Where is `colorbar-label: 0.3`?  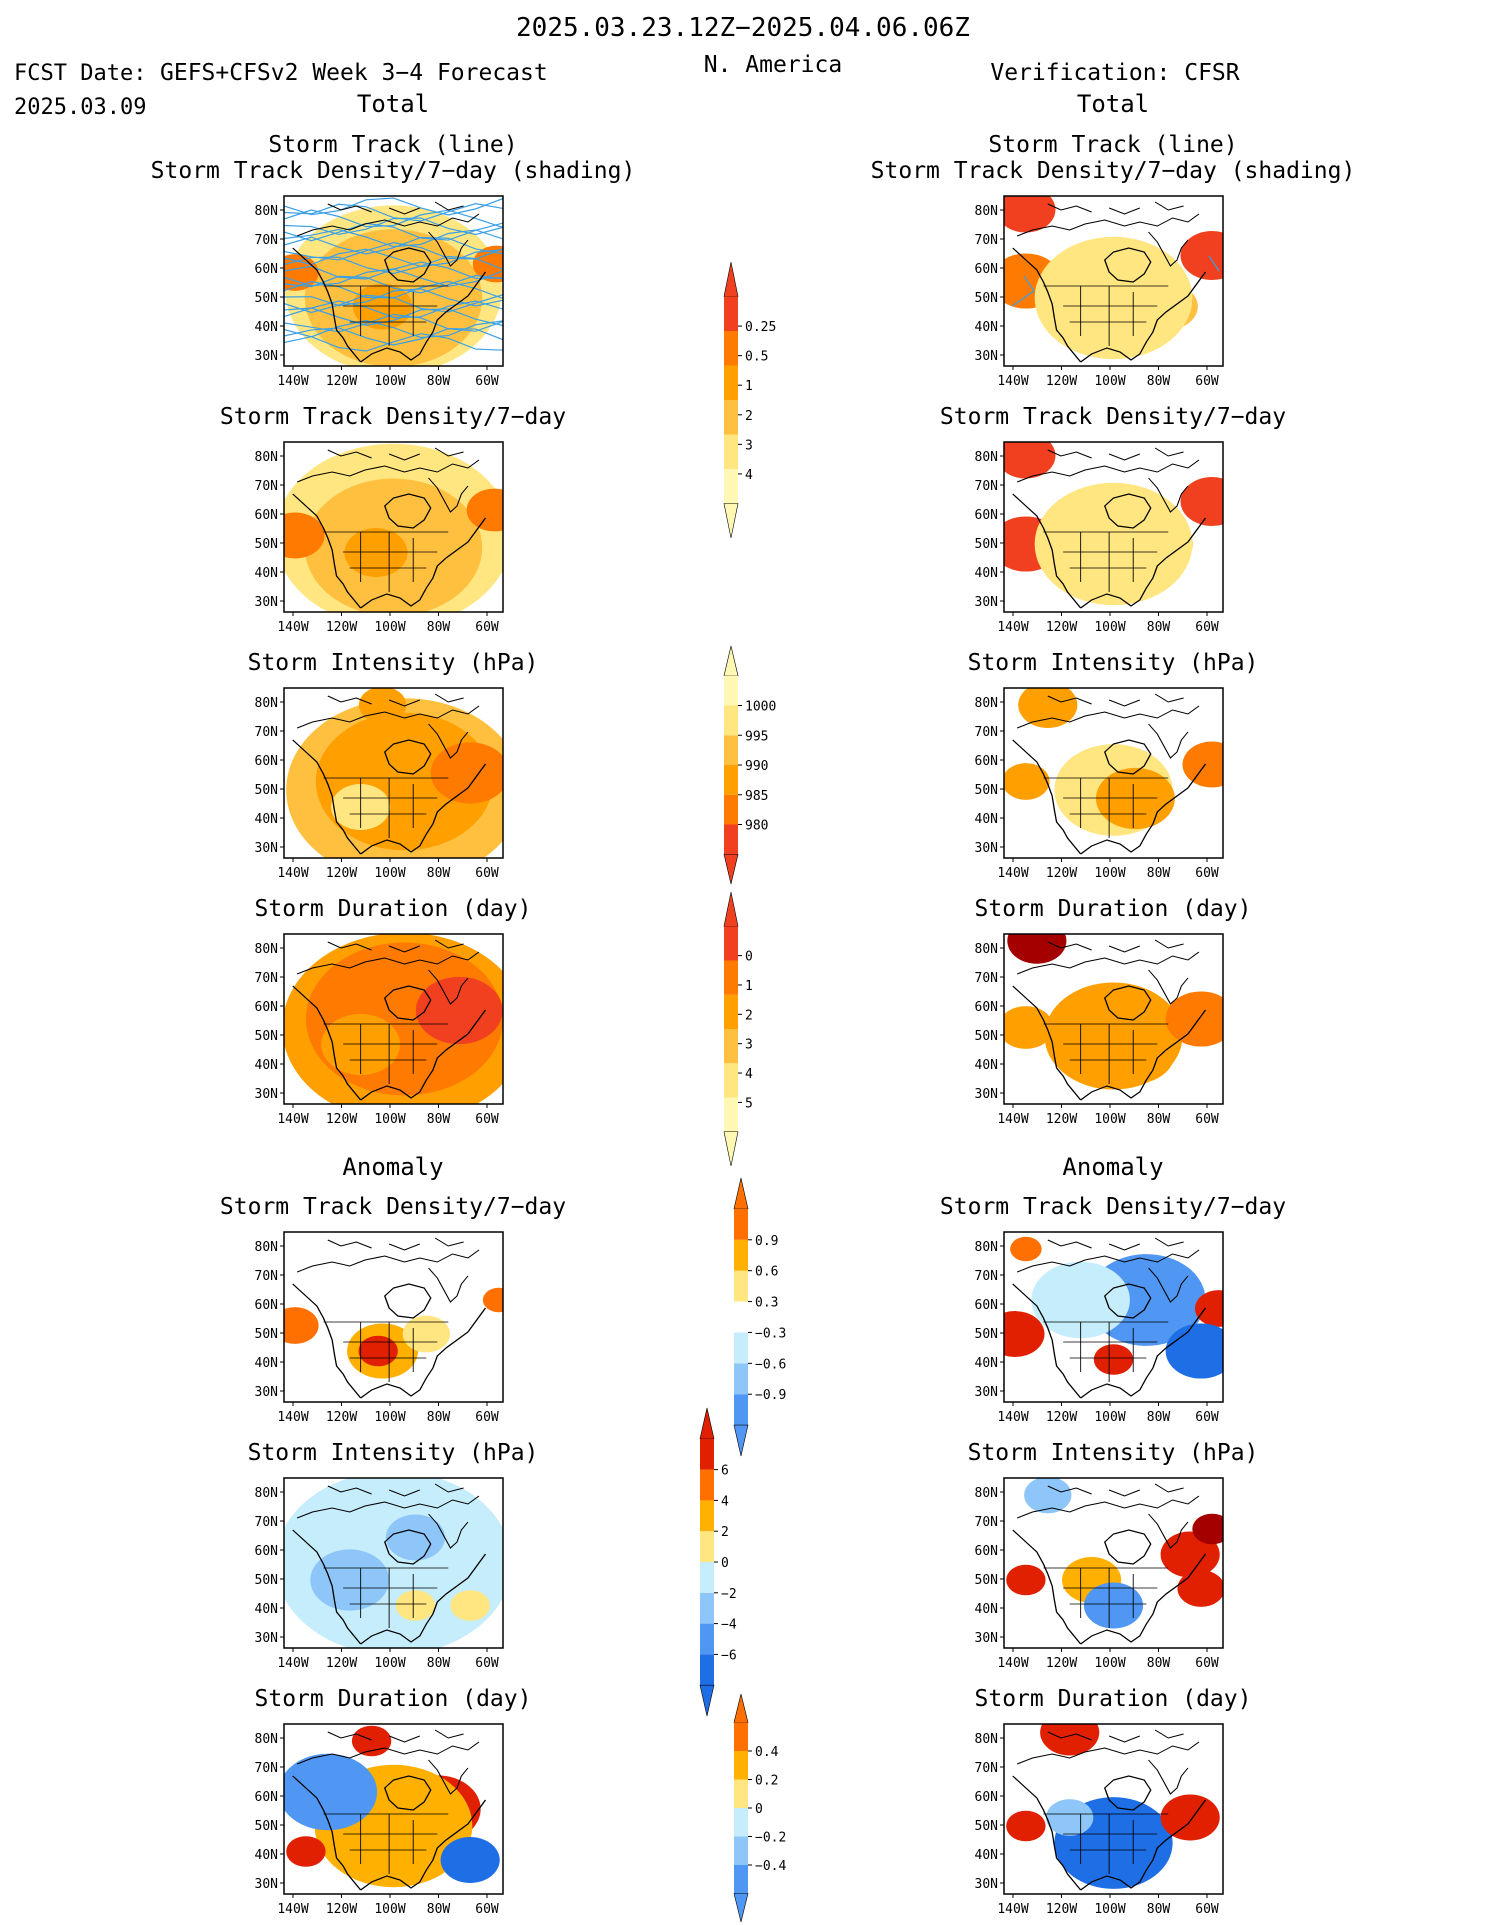
colorbar-label: 0.3 is located at coordinates (766, 1303).